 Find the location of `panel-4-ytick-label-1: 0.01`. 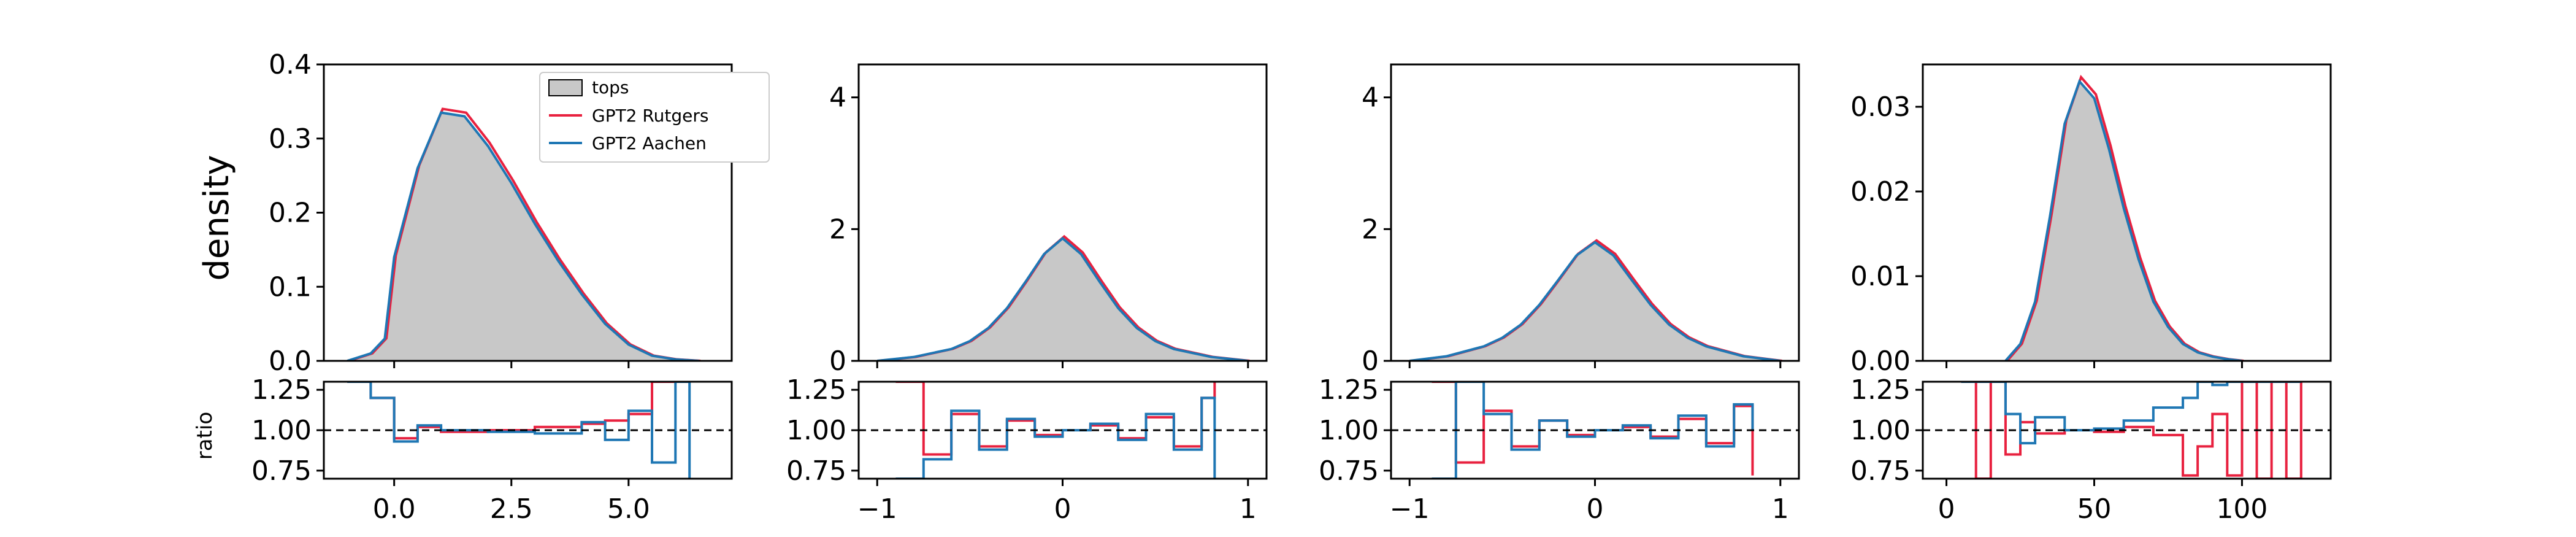

panel-4-ytick-label-1: 0.01 is located at coordinates (1880, 276).